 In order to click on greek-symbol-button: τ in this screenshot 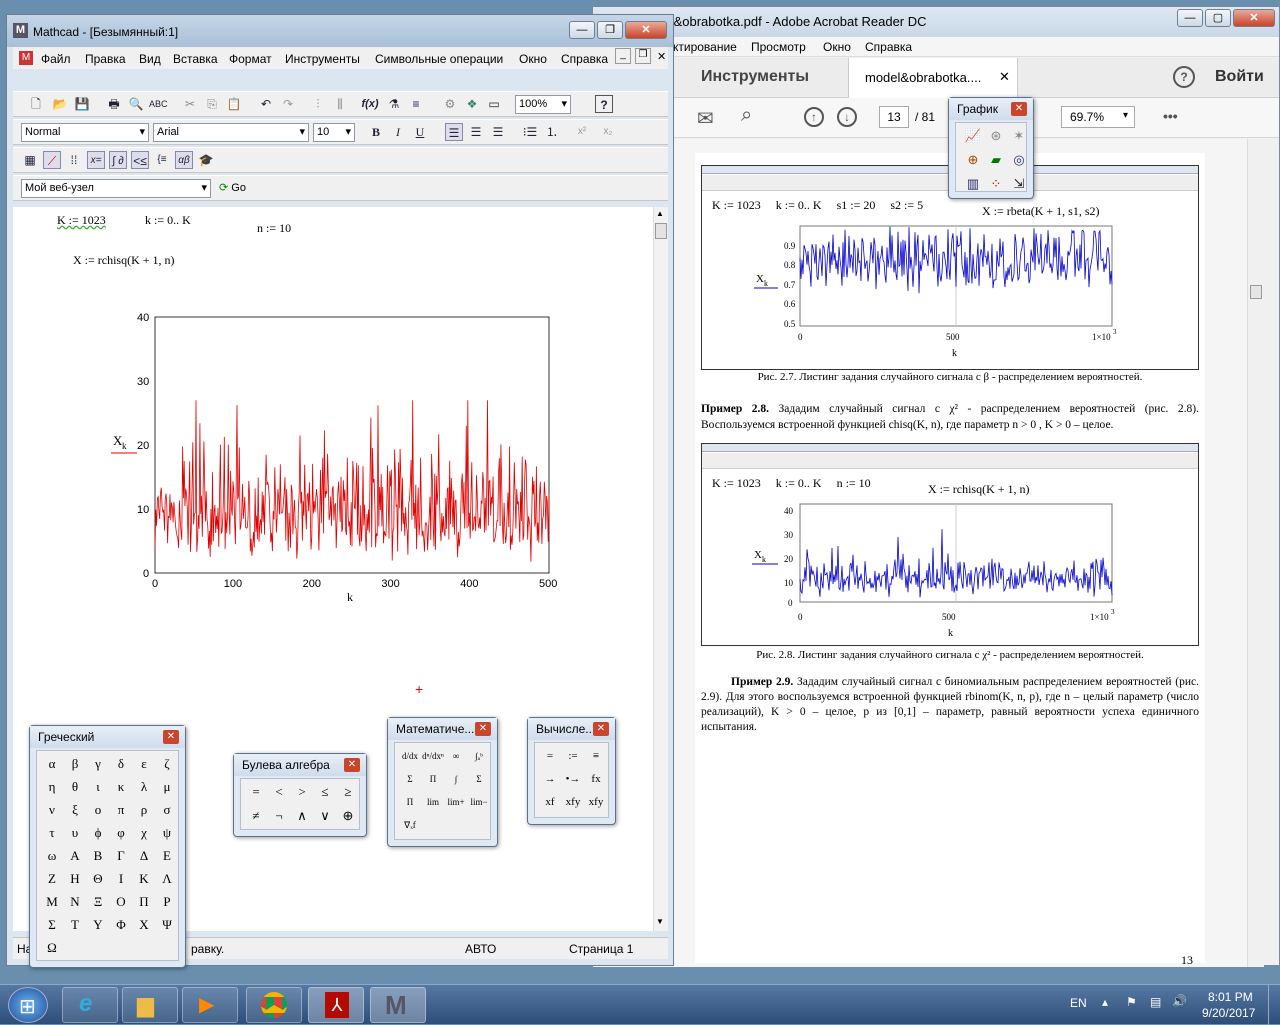, I will do `click(52, 832)`.